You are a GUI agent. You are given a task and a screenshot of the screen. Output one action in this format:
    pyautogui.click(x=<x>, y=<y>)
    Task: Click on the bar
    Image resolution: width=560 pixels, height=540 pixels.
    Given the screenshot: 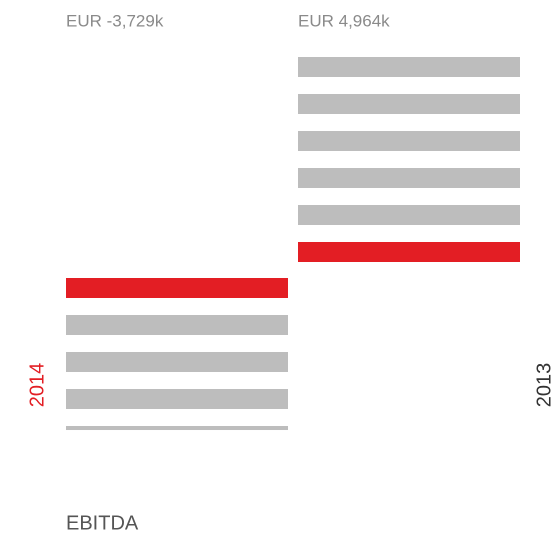 What is the action you would take?
    pyautogui.click(x=177, y=354)
    